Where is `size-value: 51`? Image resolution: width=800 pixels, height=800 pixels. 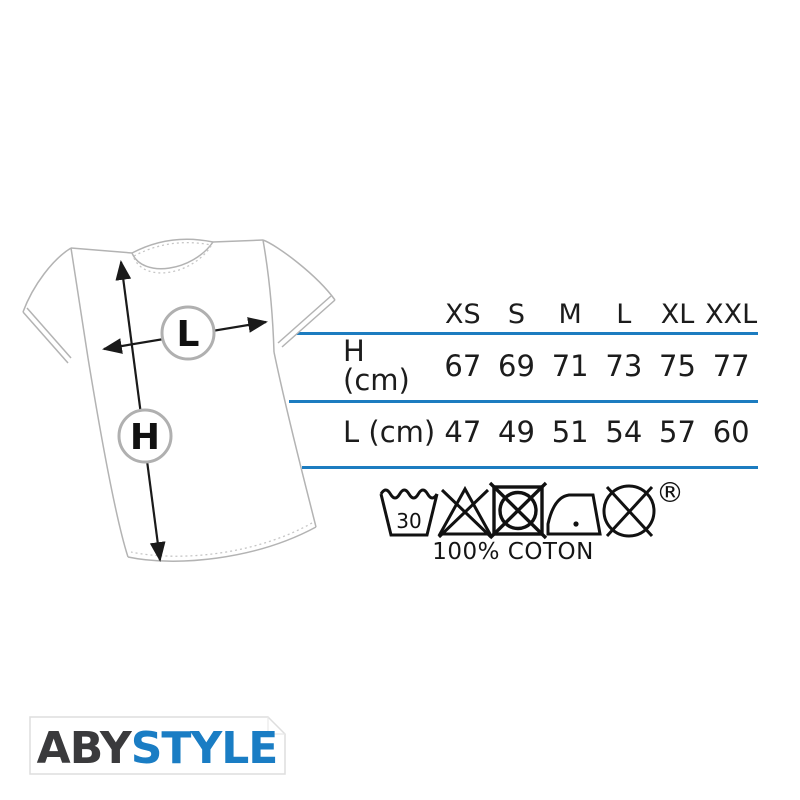 size-value: 51 is located at coordinates (570, 431).